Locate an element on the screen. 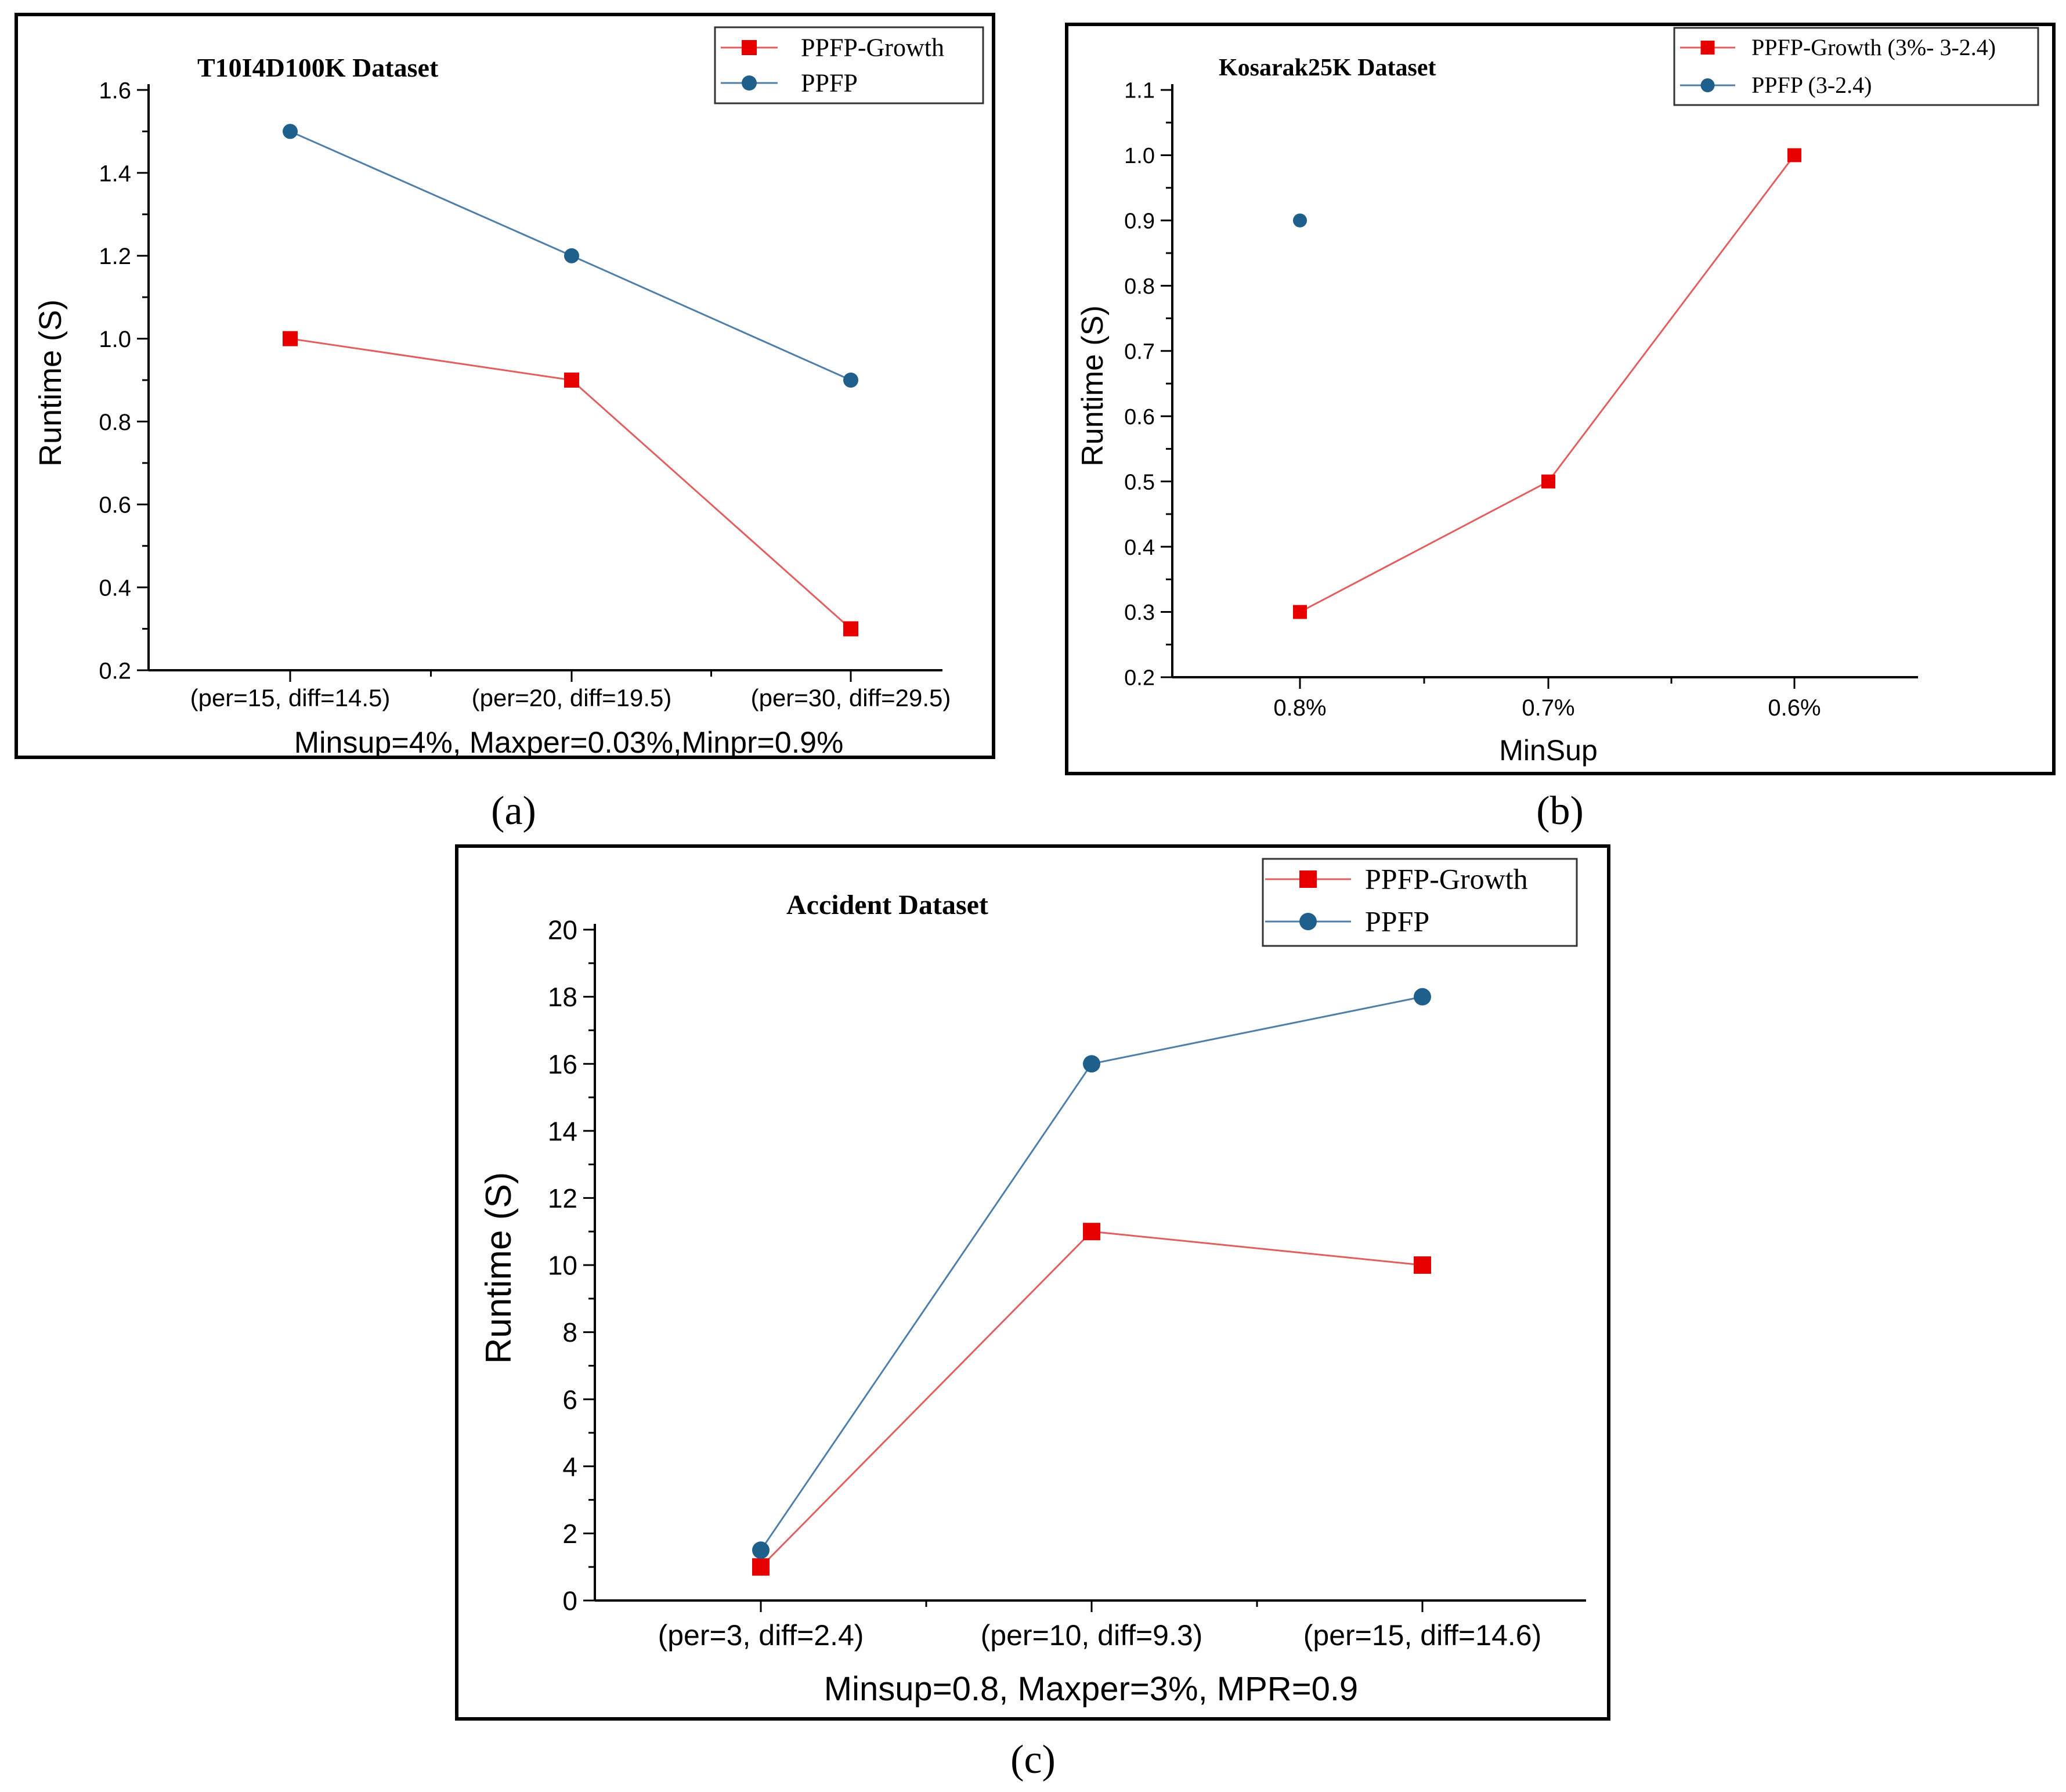  y-tick-label: 0.7 is located at coordinates (1139, 351).